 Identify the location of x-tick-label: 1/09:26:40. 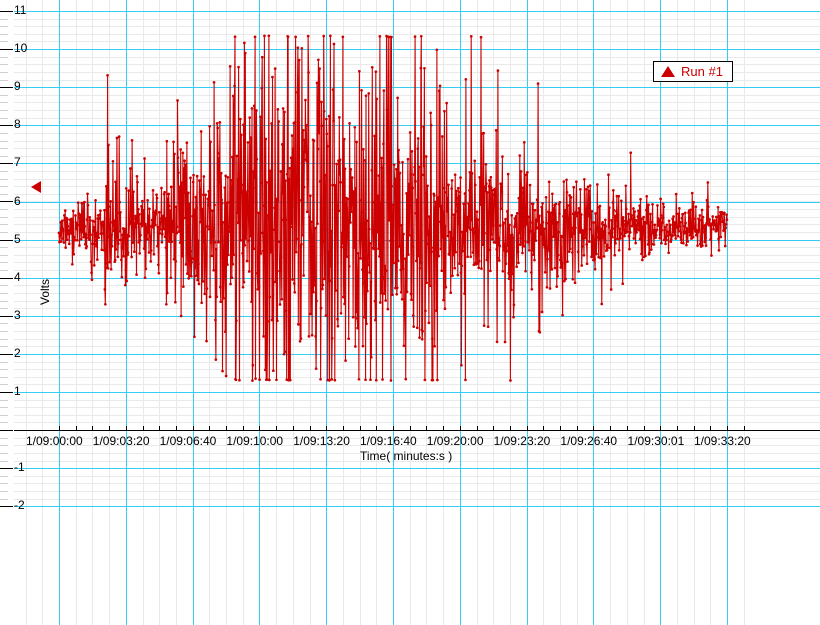
(589, 441).